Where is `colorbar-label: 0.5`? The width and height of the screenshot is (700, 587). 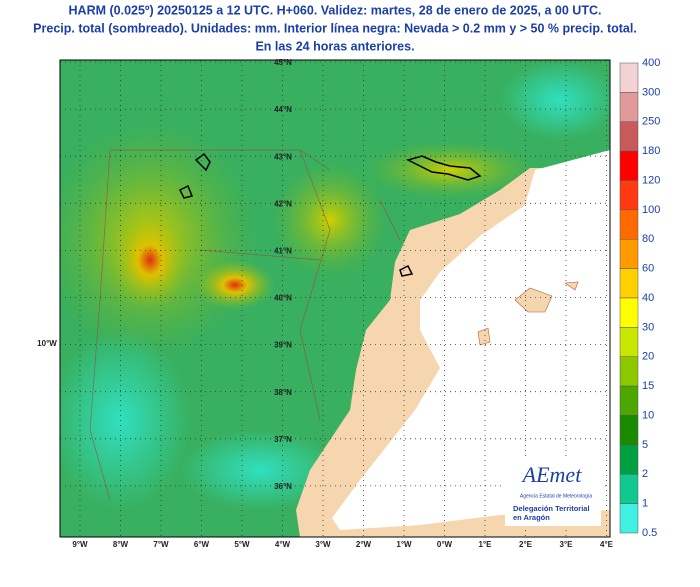
colorbar-label: 0.5 is located at coordinates (649, 533).